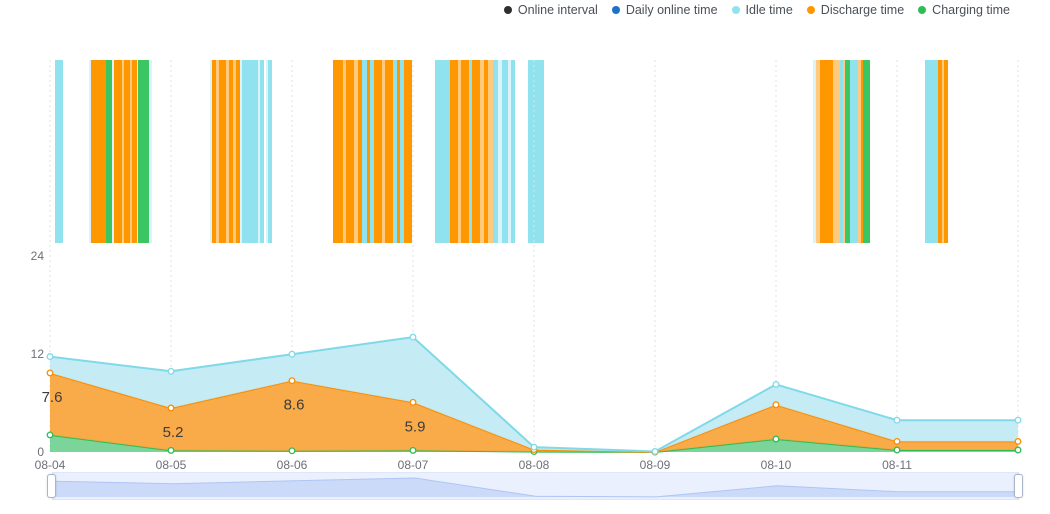 The height and width of the screenshot is (514, 1050). Describe the element at coordinates (615, 10) in the screenshot. I see `daily-online-time-legend-dot-icon` at that location.